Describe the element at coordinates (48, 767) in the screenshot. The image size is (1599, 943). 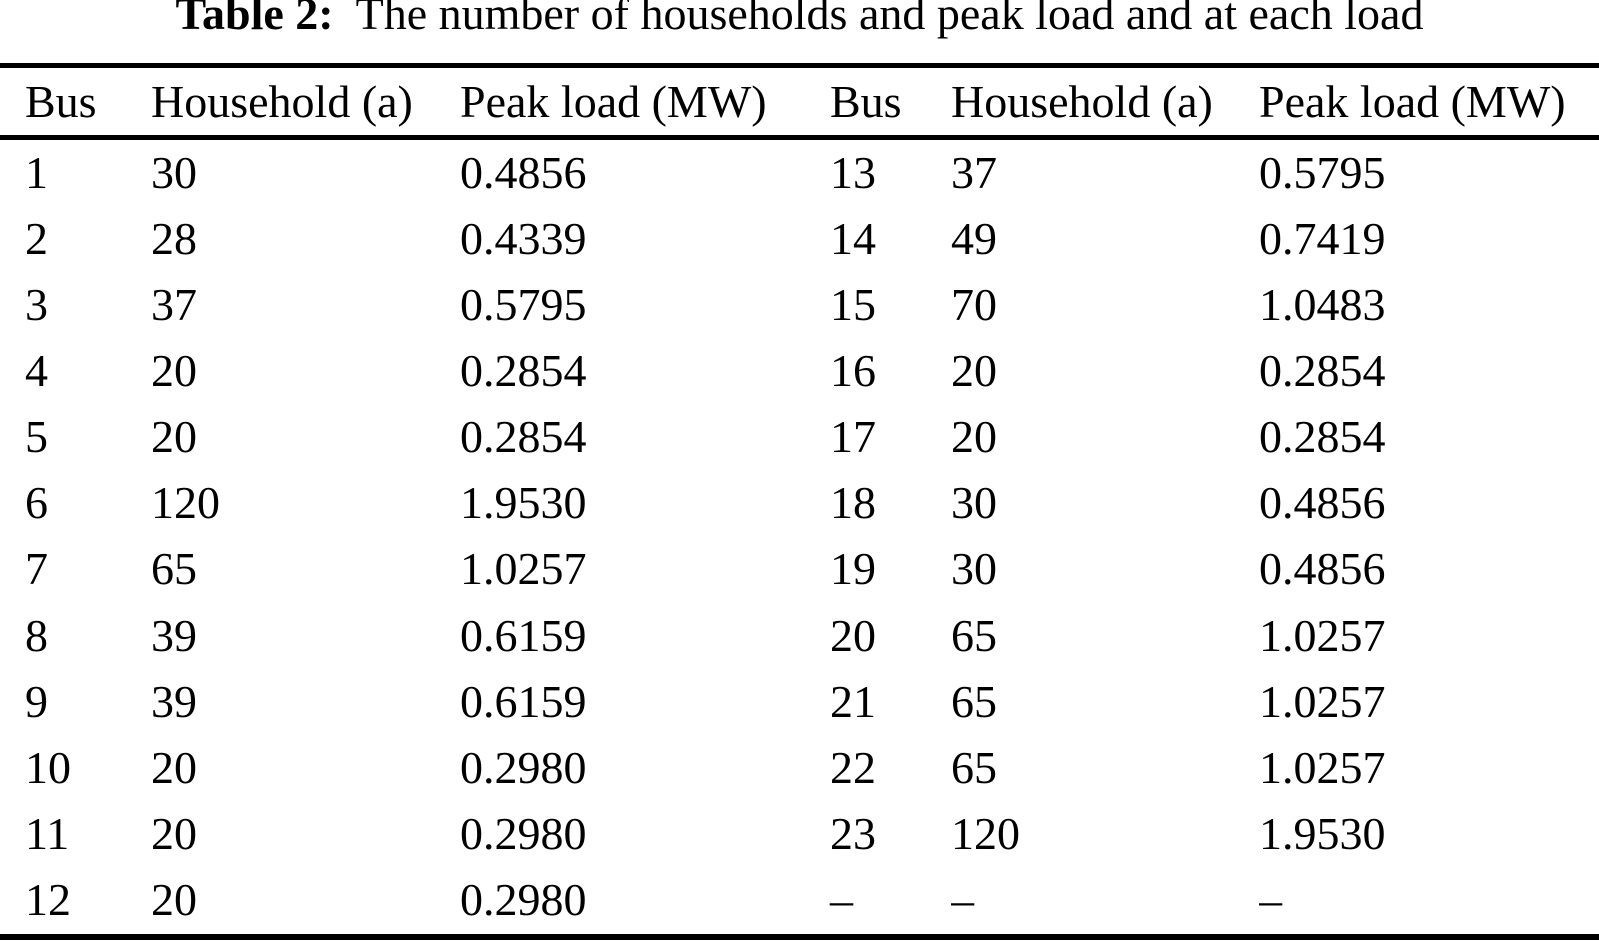
I see `cell: 10` at that location.